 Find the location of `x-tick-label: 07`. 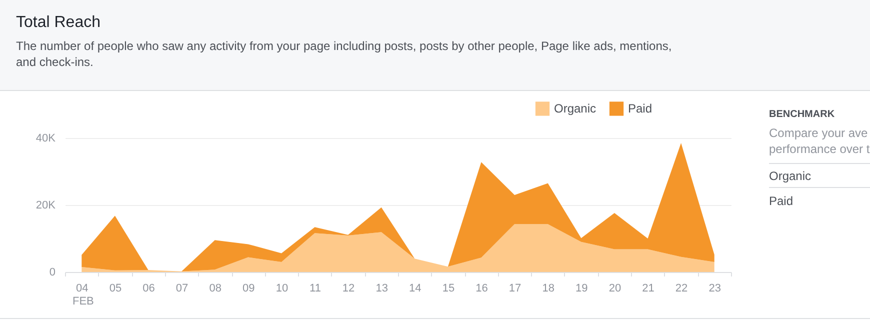

x-tick-label: 07 is located at coordinates (182, 288).